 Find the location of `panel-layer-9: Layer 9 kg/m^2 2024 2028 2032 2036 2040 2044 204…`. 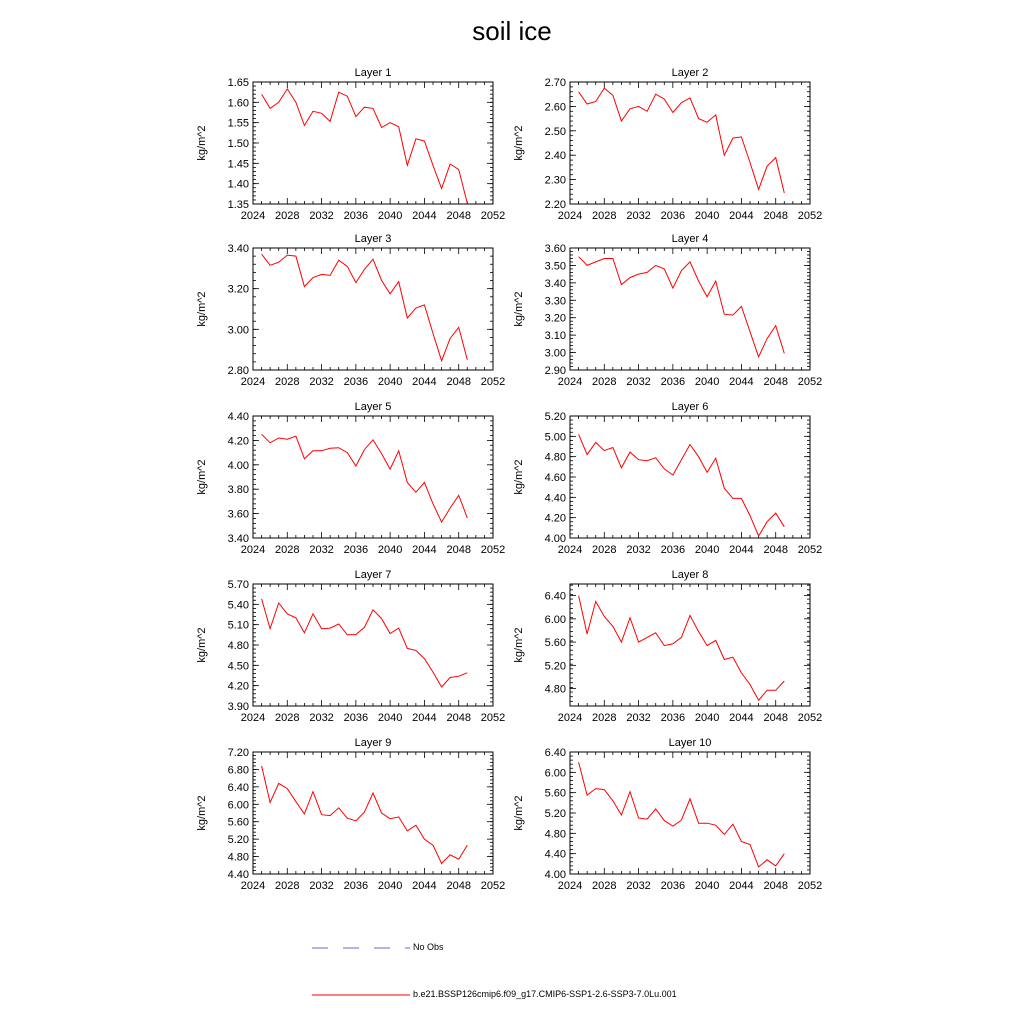

panel-layer-9: Layer 9 kg/m^2 2024 2028 2032 2036 2040 2044 204… is located at coordinates (350, 814).